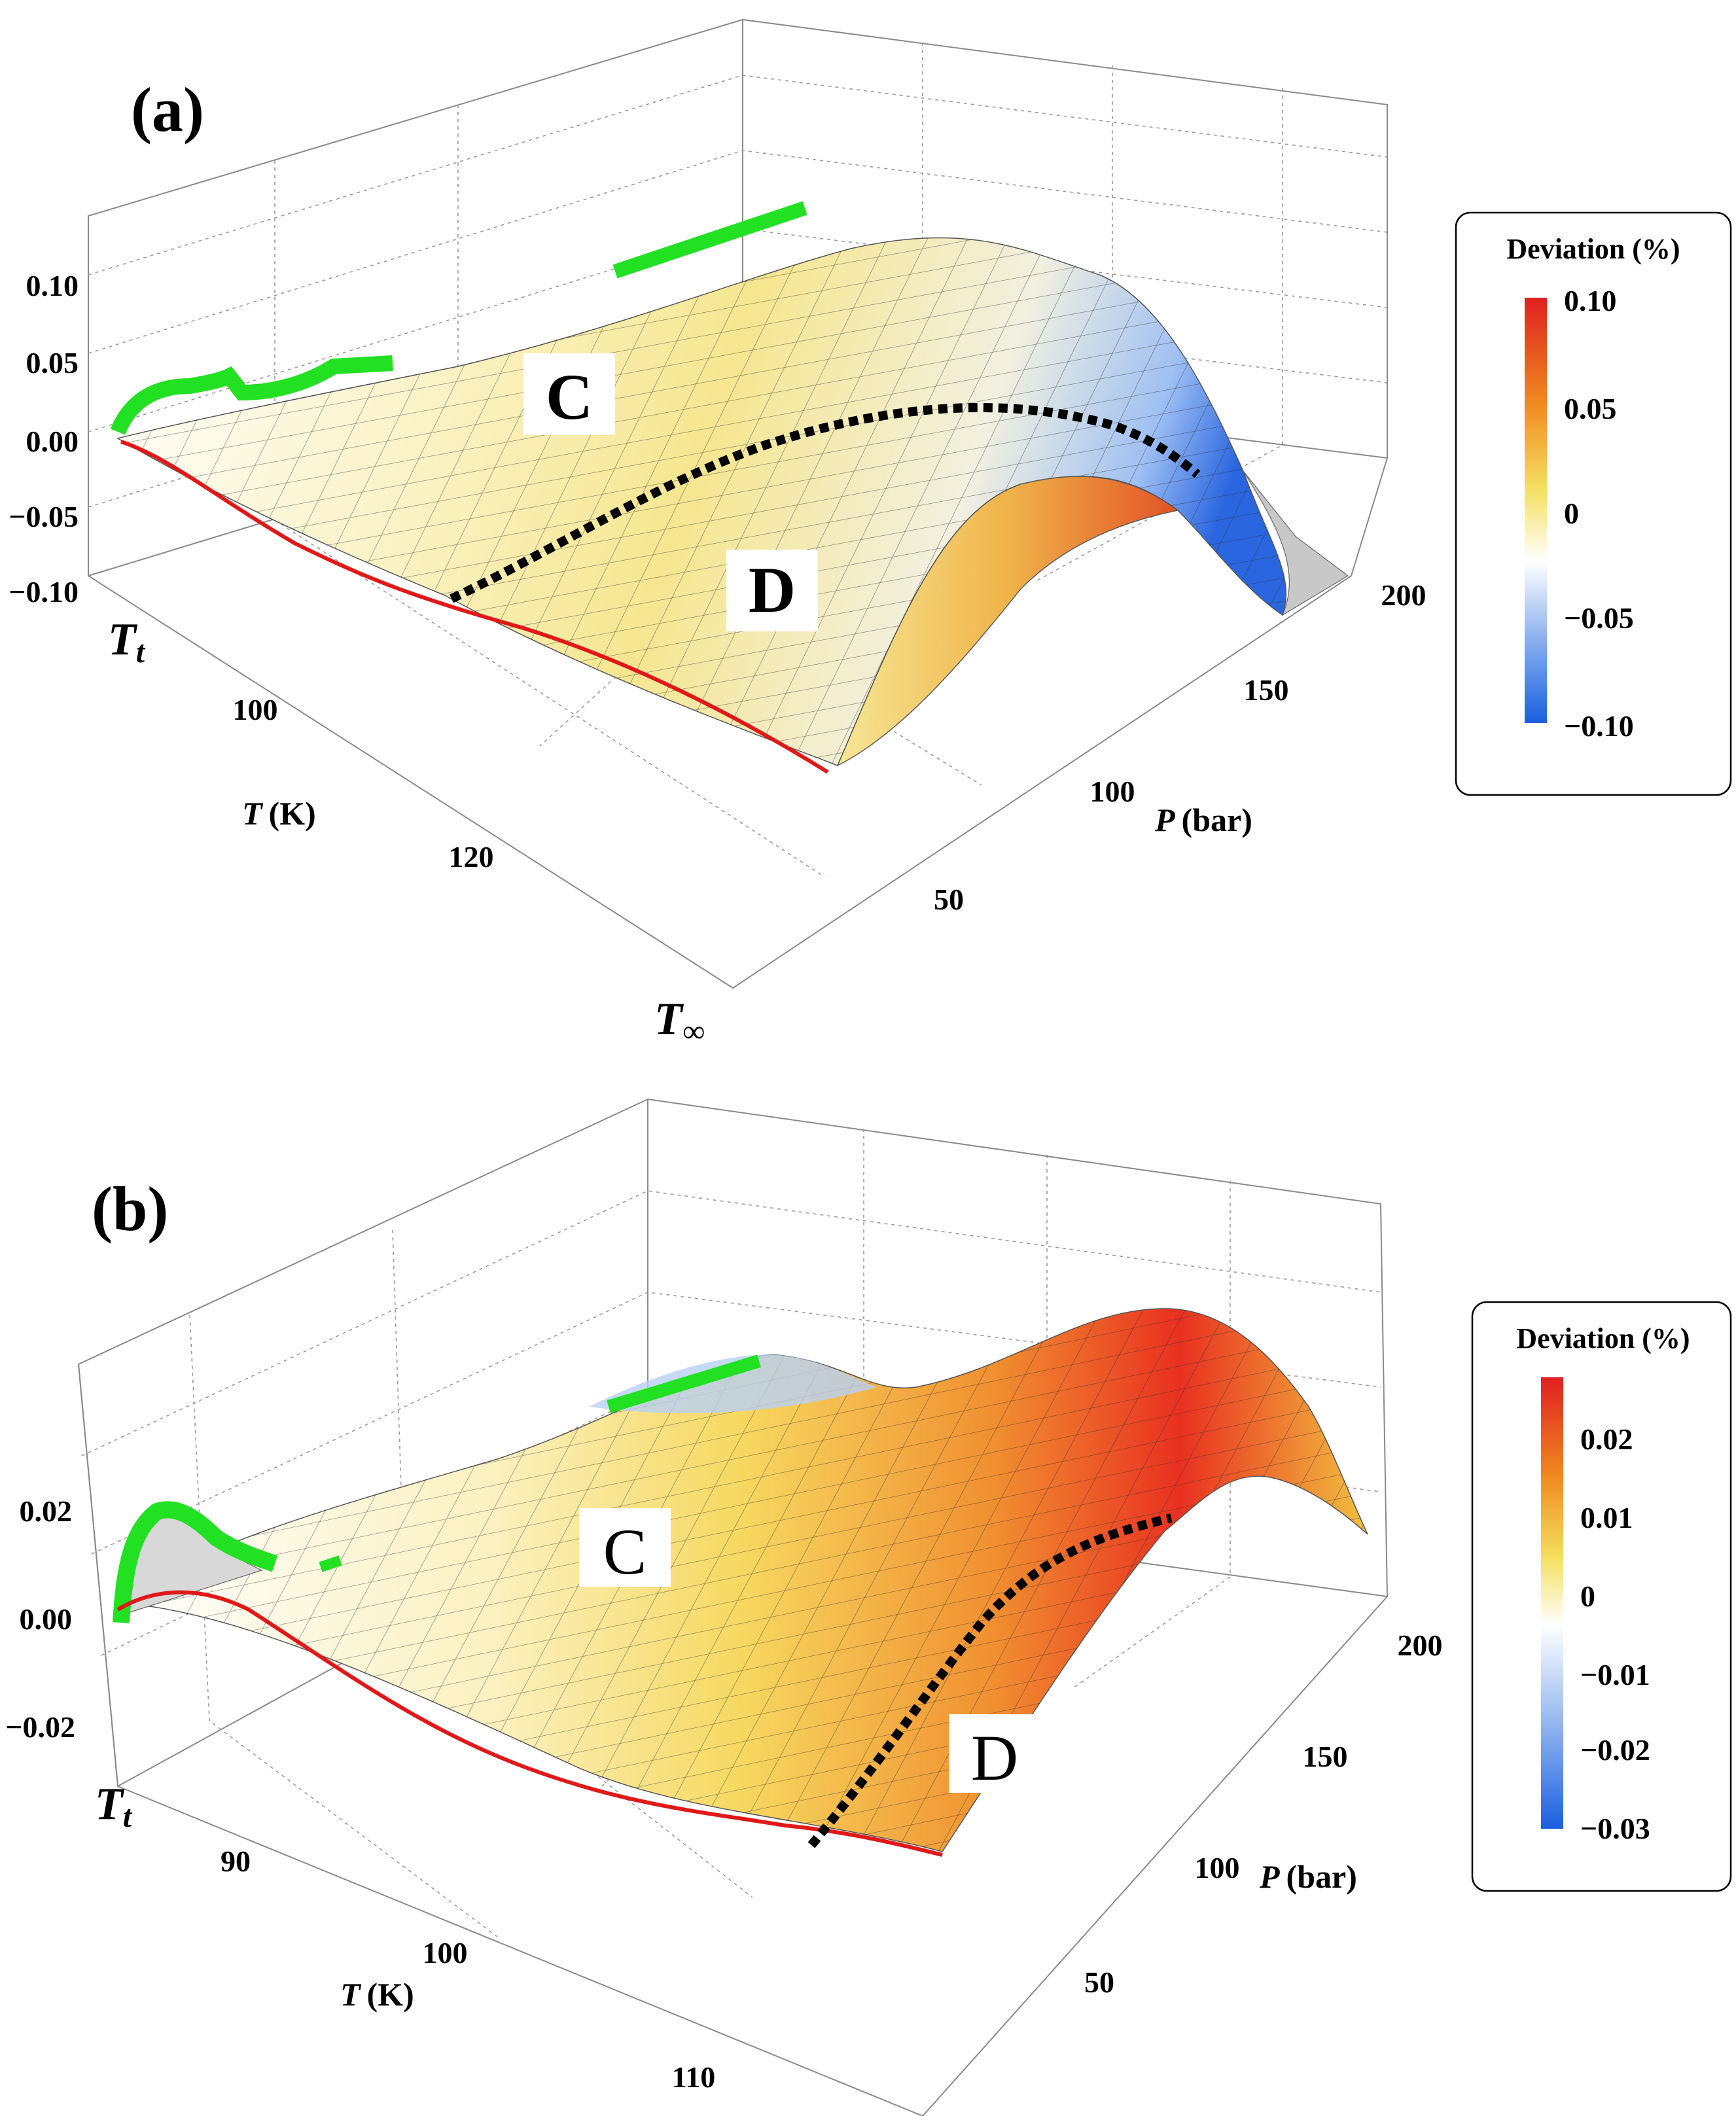 The height and width of the screenshot is (2116, 1736). What do you see at coordinates (694, 2077) in the screenshot?
I see `t-tick-b: 110` at bounding box center [694, 2077].